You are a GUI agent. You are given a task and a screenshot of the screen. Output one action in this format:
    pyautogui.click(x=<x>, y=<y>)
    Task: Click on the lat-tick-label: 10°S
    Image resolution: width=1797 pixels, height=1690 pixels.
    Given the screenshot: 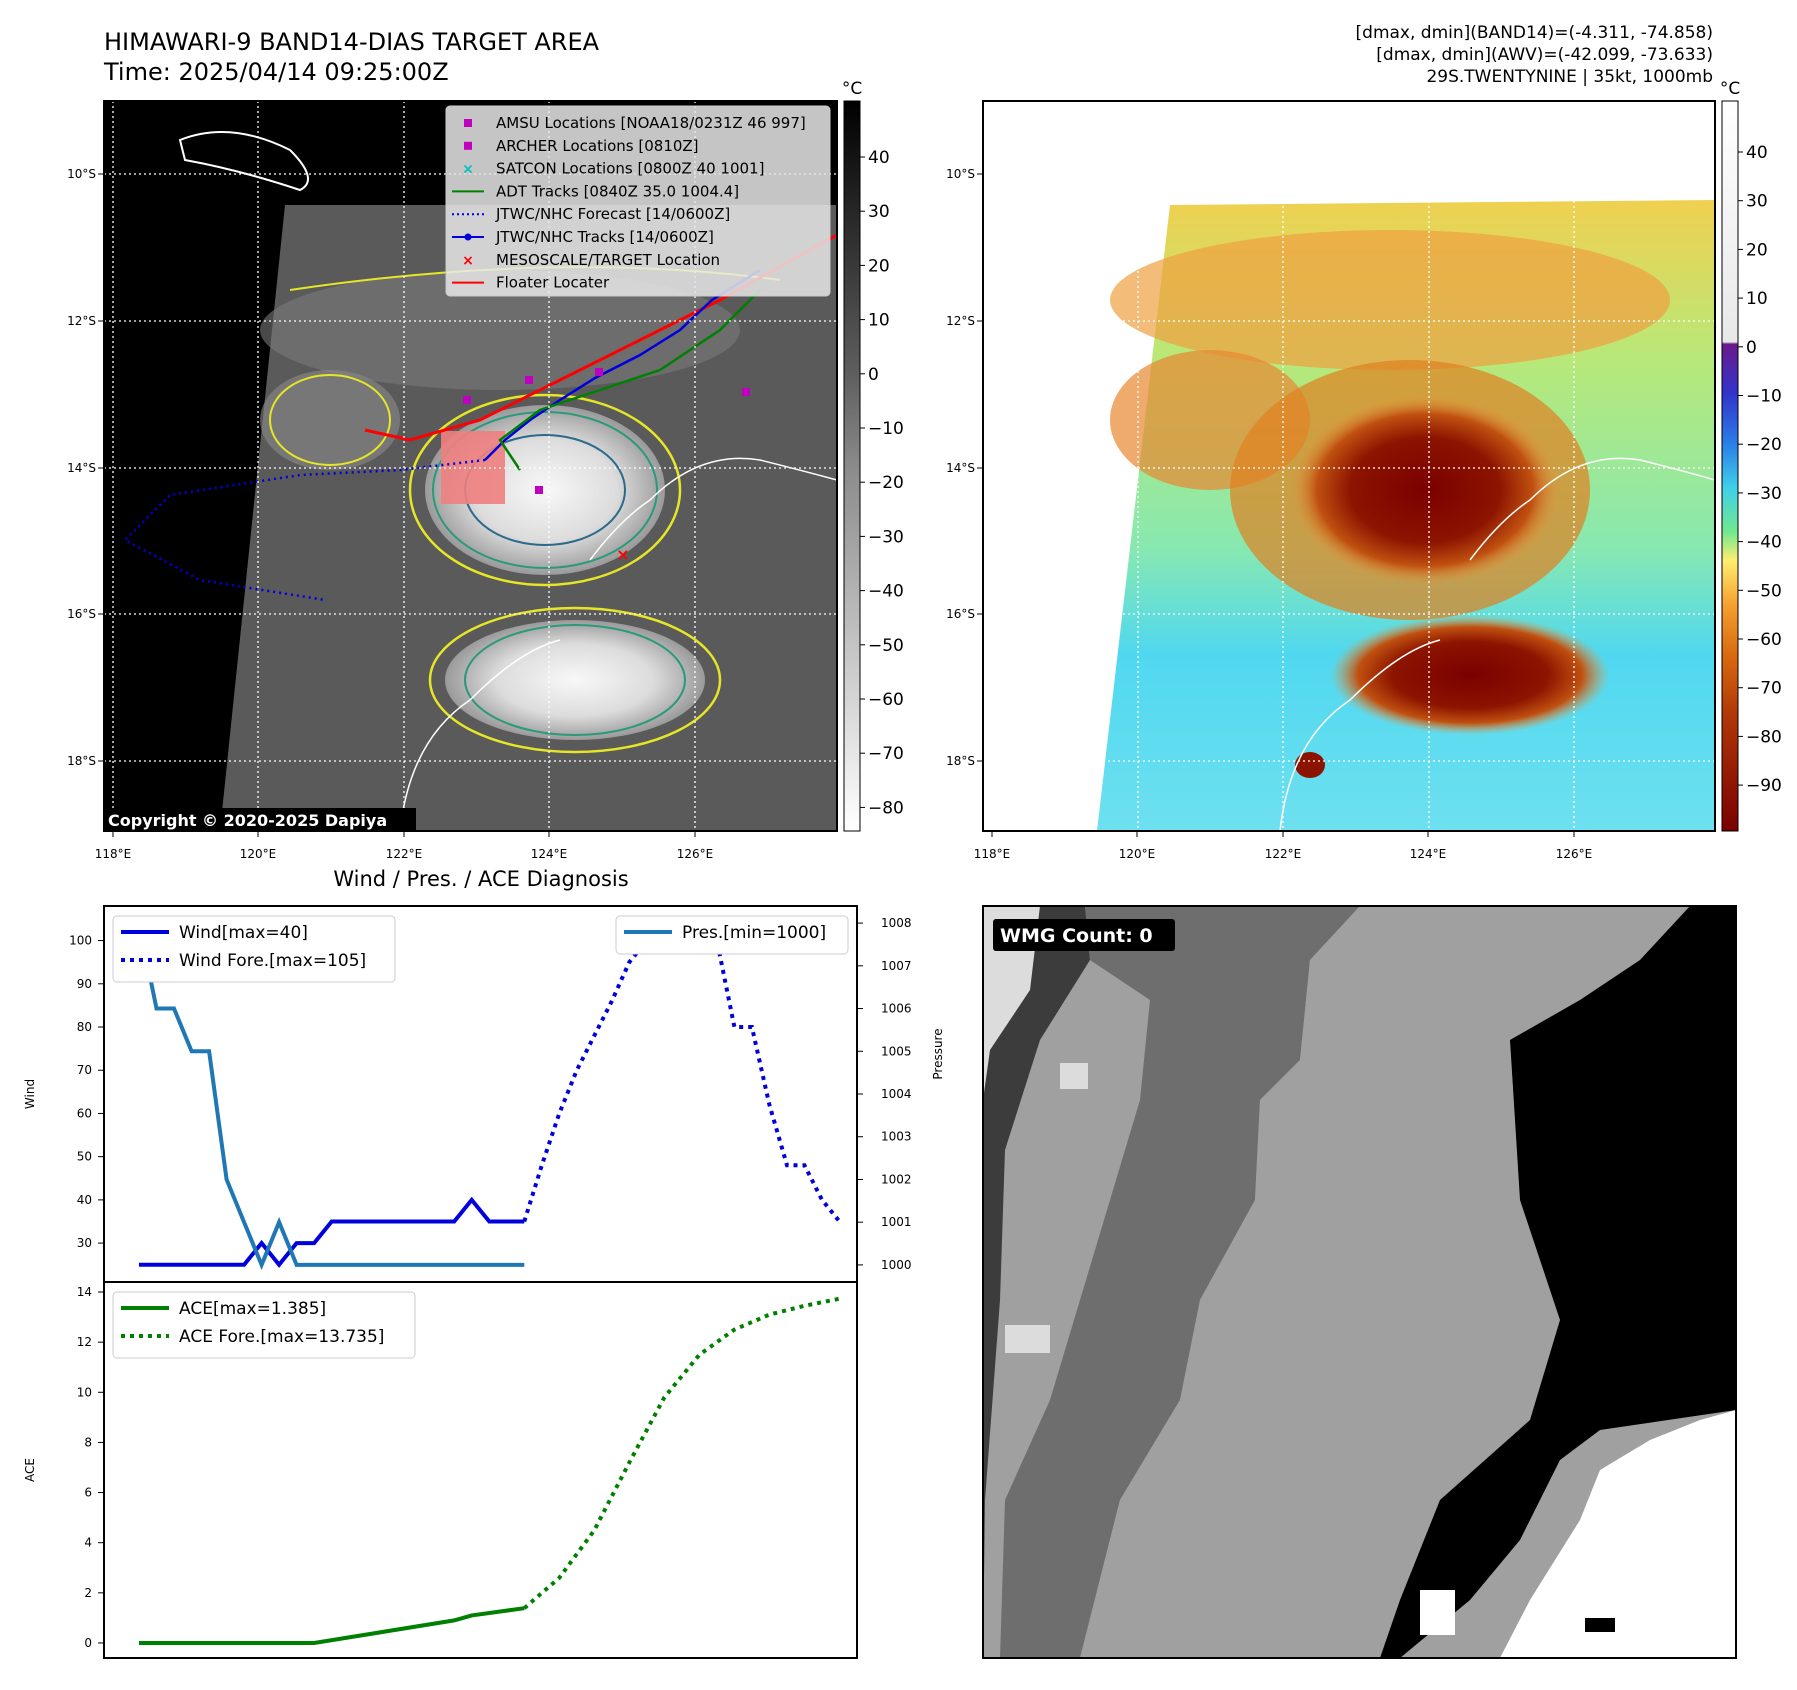 What is the action you would take?
    pyautogui.click(x=81, y=174)
    